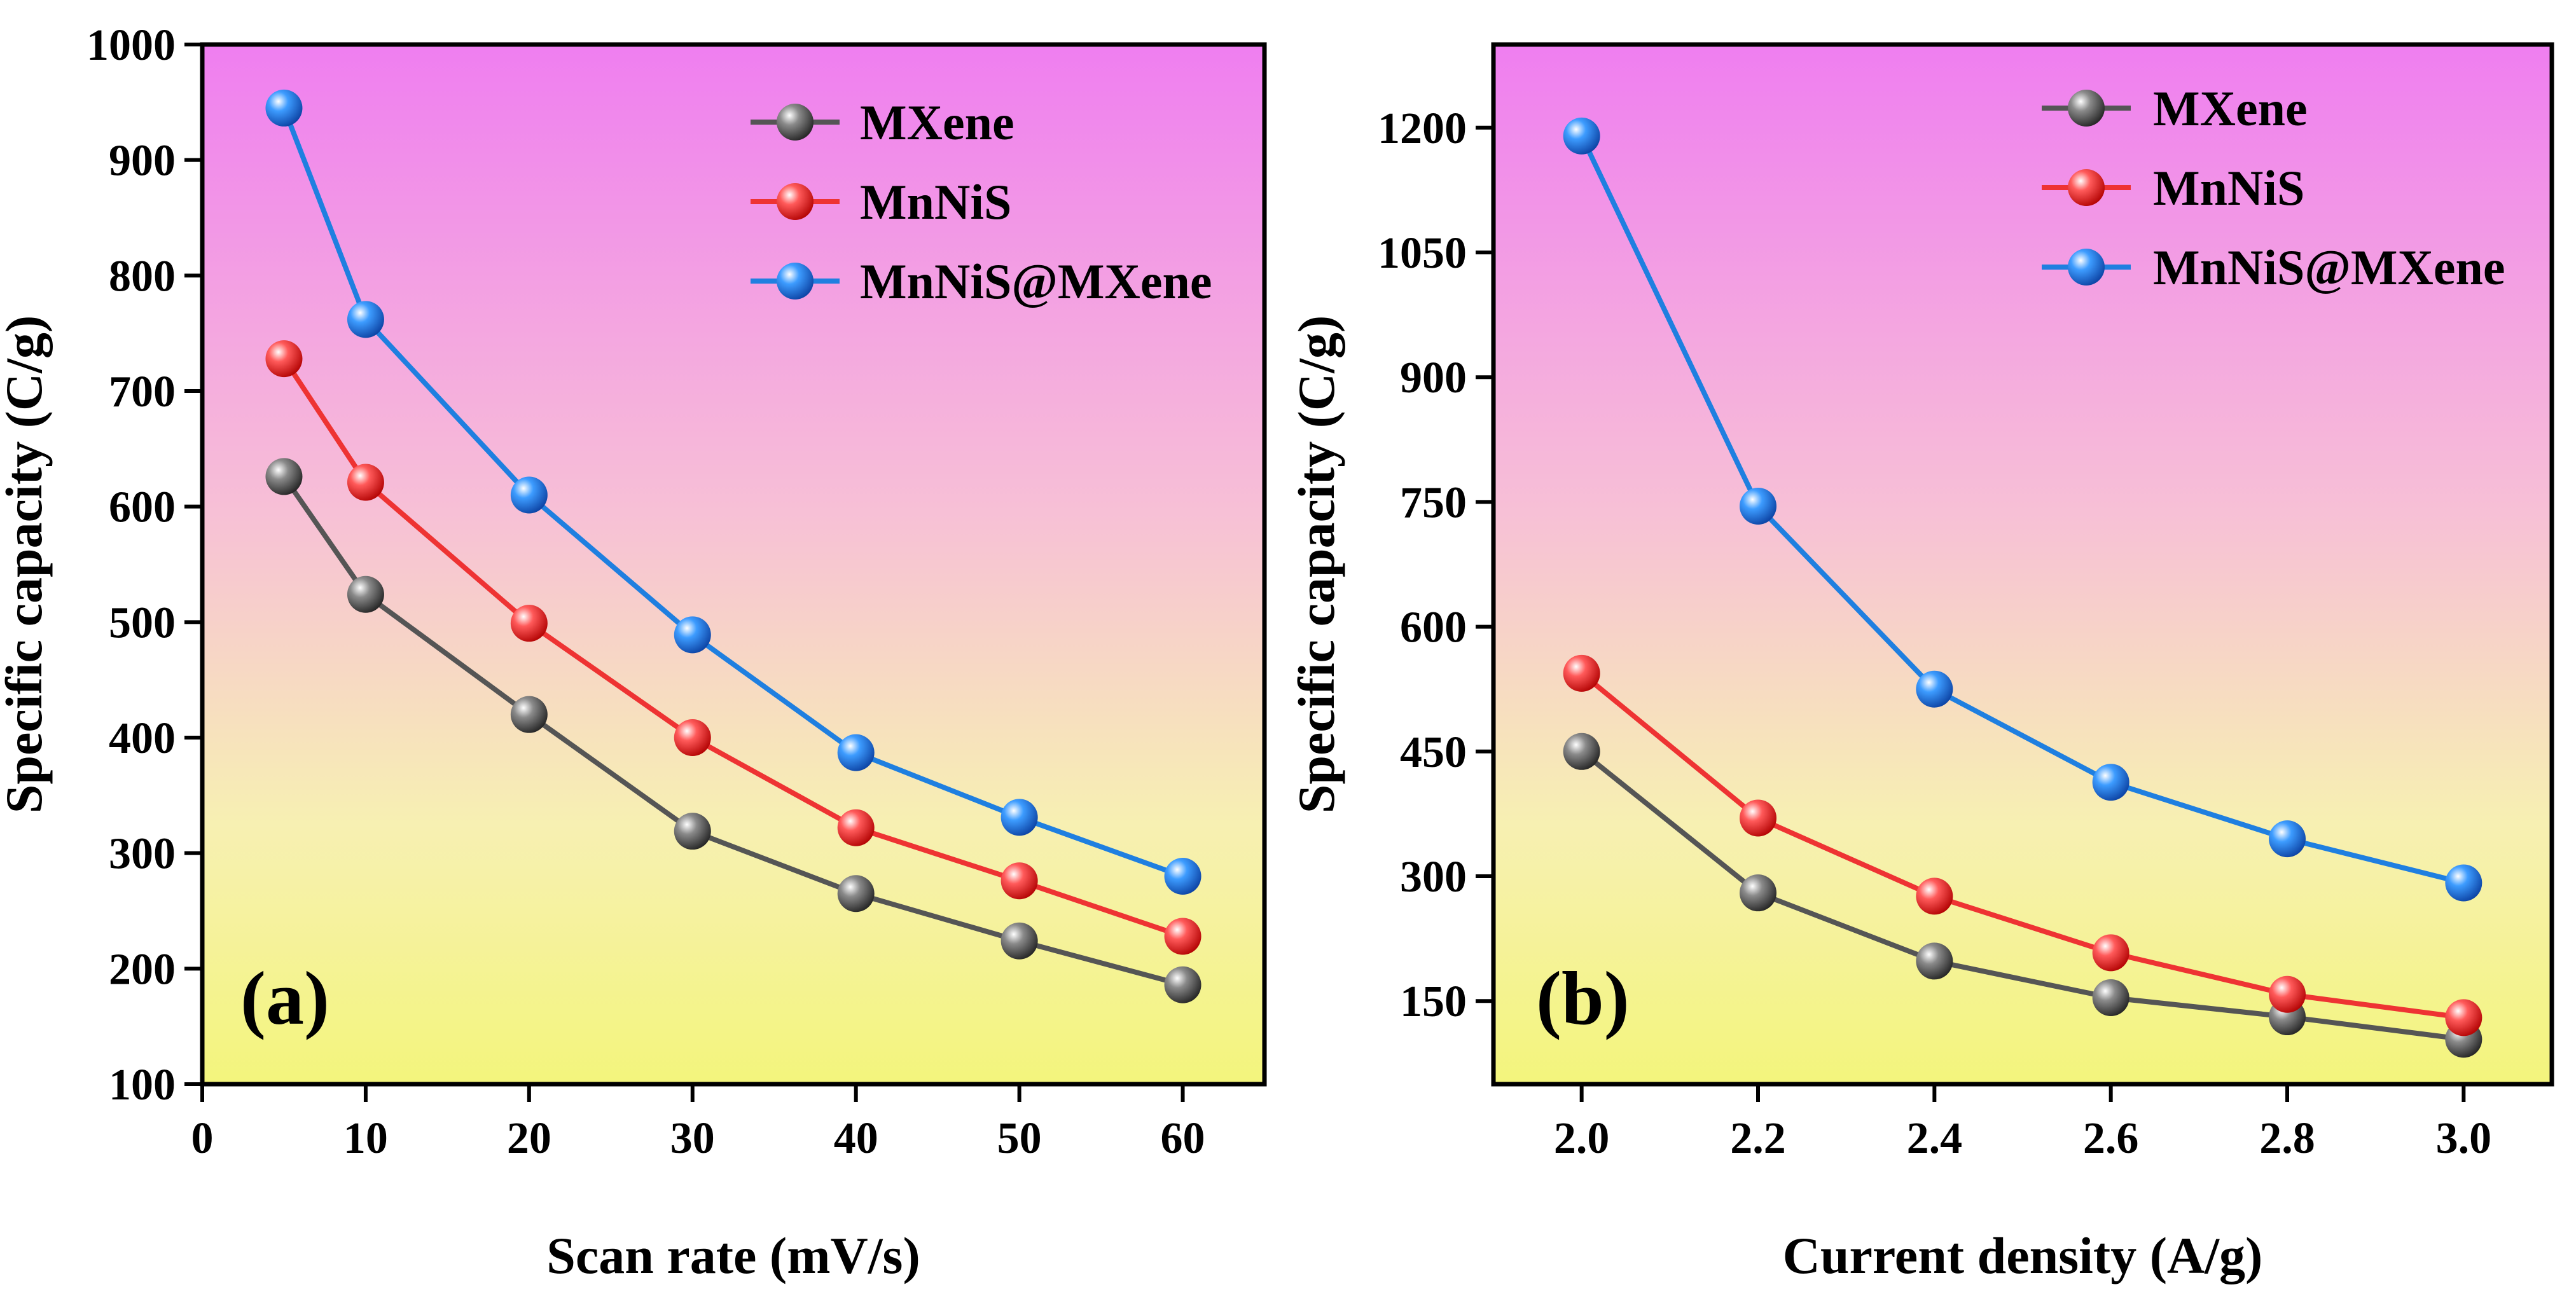 This screenshot has width=2576, height=1301. I want to click on panel-b-label: (b), so click(1583, 998).